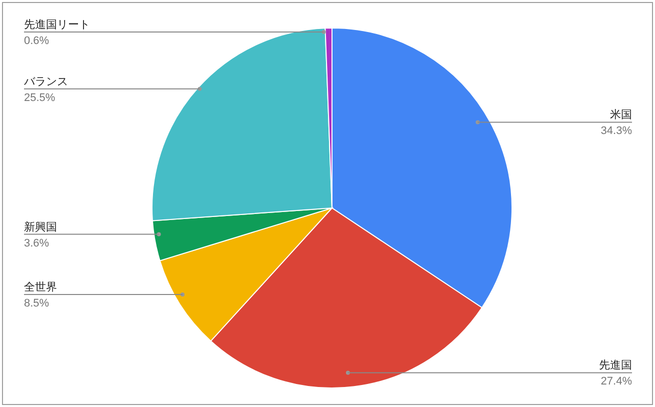  Describe the element at coordinates (37, 41) in the screenshot. I see `data-label: 0.6%` at that location.